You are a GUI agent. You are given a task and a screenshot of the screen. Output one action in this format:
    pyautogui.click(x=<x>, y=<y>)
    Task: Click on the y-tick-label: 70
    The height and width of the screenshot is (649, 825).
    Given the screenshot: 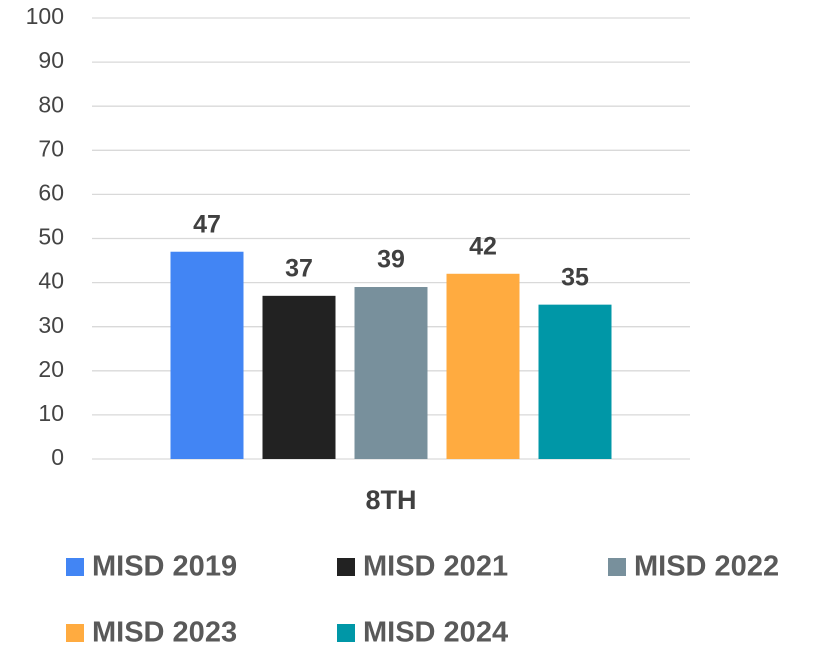 What is the action you would take?
    pyautogui.click(x=51, y=148)
    